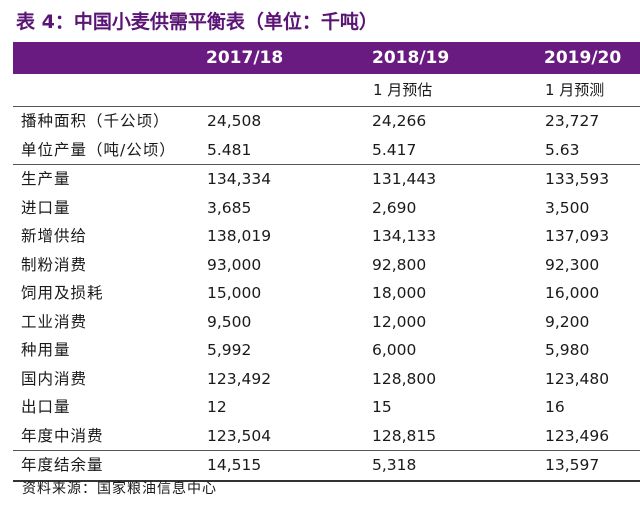  What do you see at coordinates (54, 378) in the screenshot?
I see `row-label: 国内消费` at bounding box center [54, 378].